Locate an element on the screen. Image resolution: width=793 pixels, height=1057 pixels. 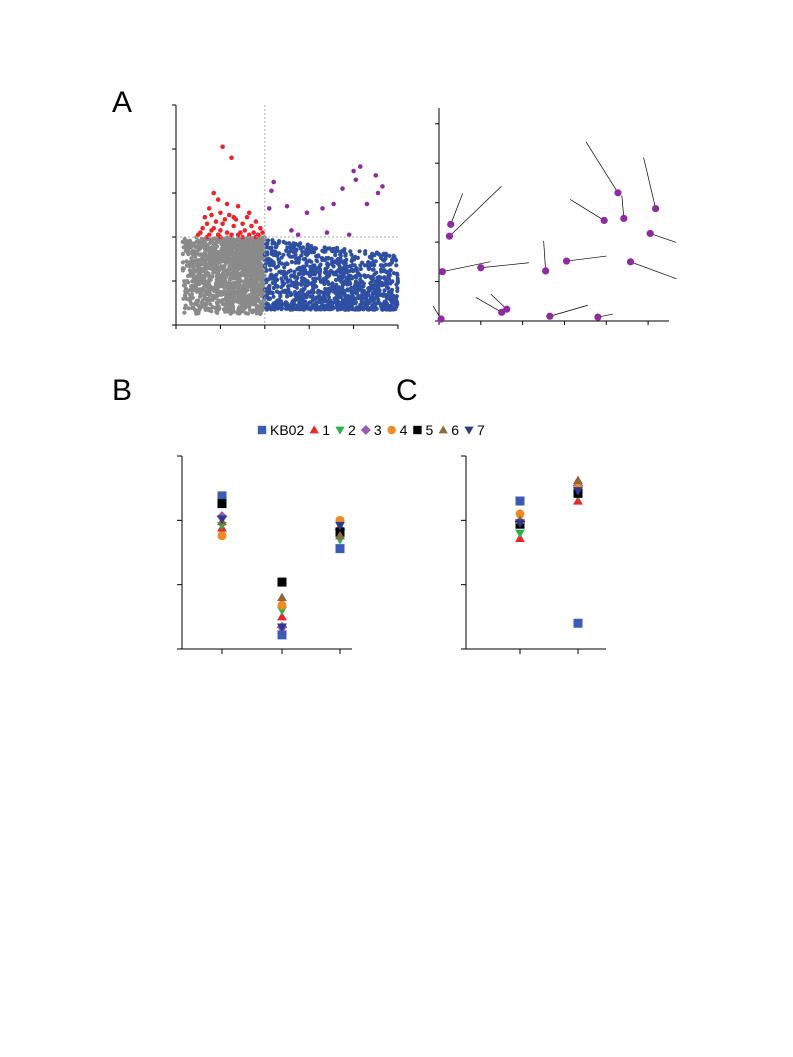
legend-label: 5 is located at coordinates (429, 430).